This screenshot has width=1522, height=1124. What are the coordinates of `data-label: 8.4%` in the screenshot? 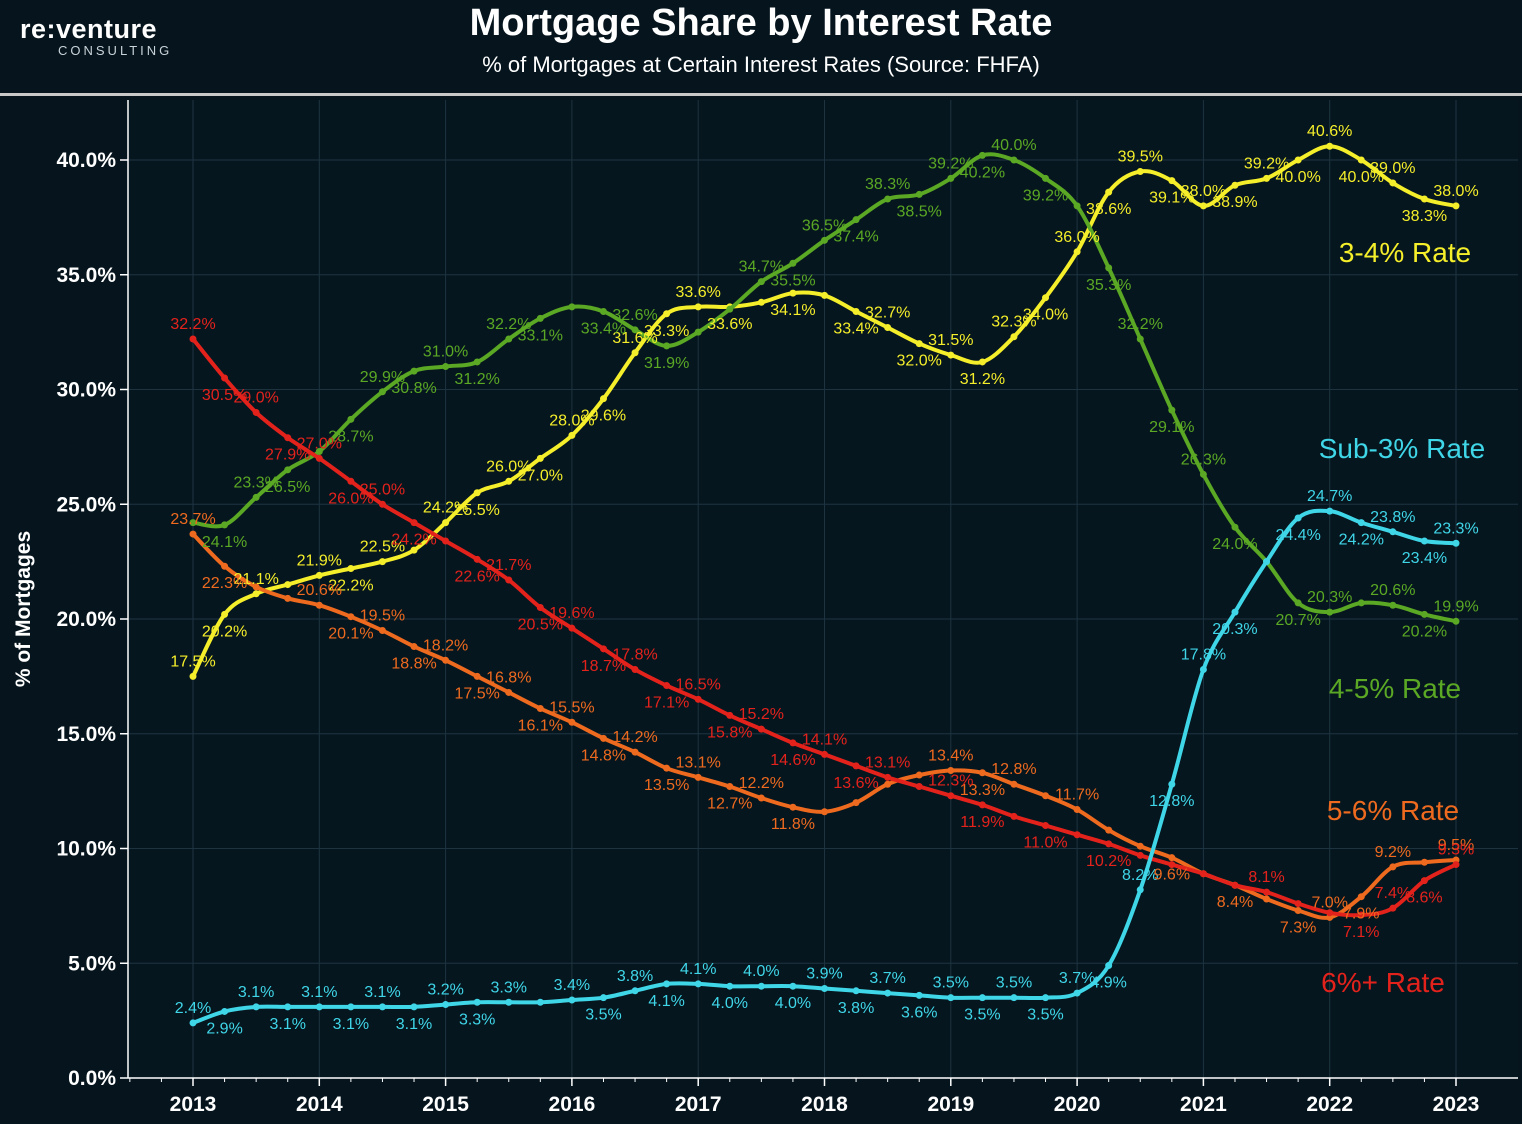 It's located at (1235, 902).